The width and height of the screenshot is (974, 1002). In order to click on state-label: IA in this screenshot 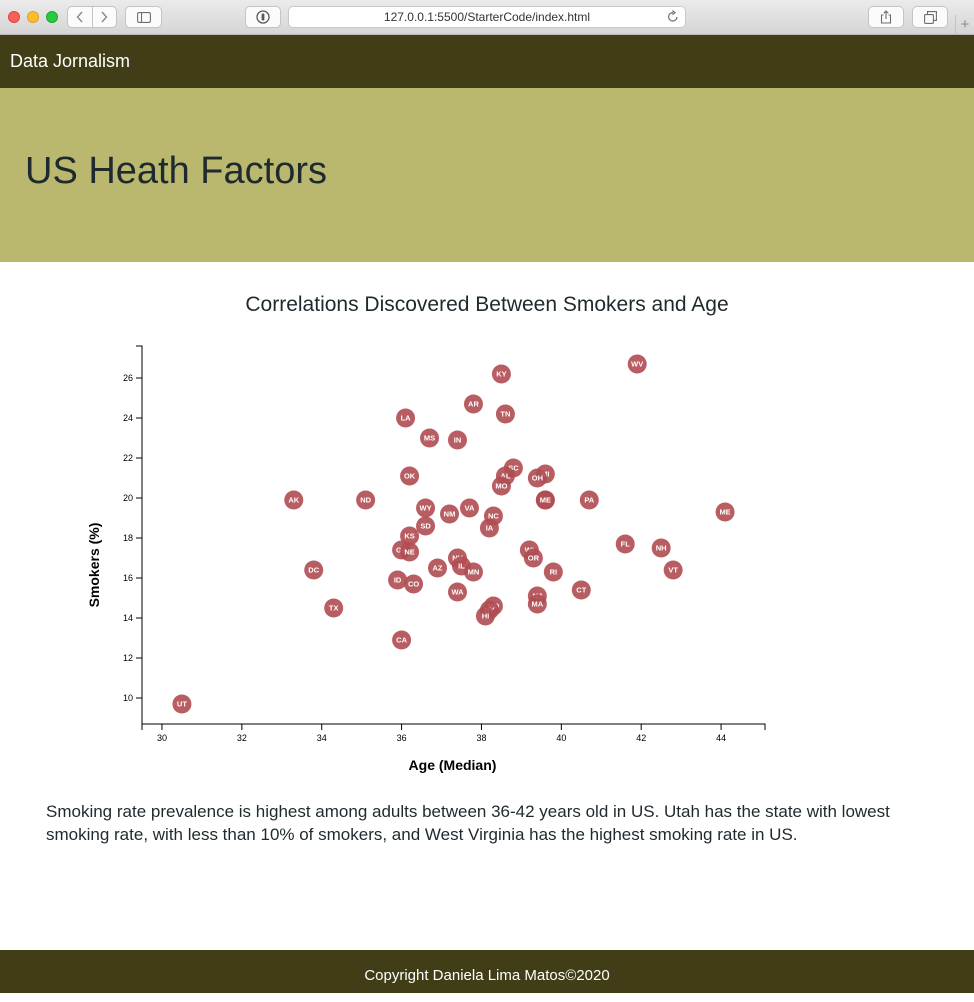, I will do `click(490, 528)`.